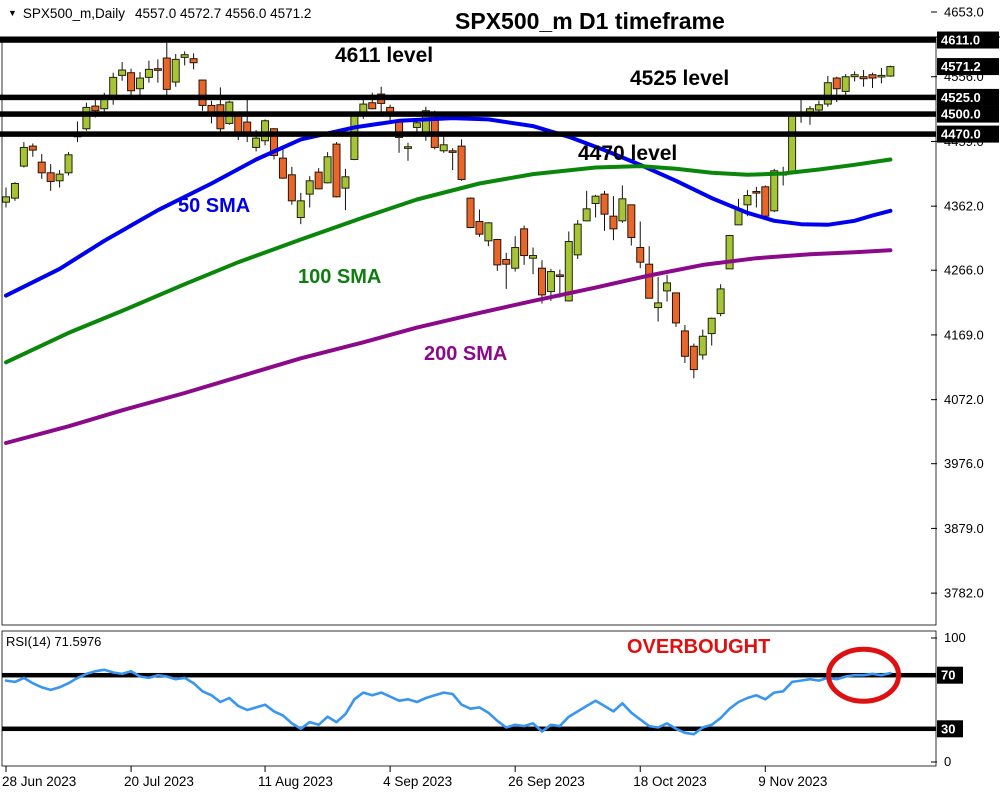  What do you see at coordinates (964, 12) in the screenshot?
I see `svg-text: 4653.0` at bounding box center [964, 12].